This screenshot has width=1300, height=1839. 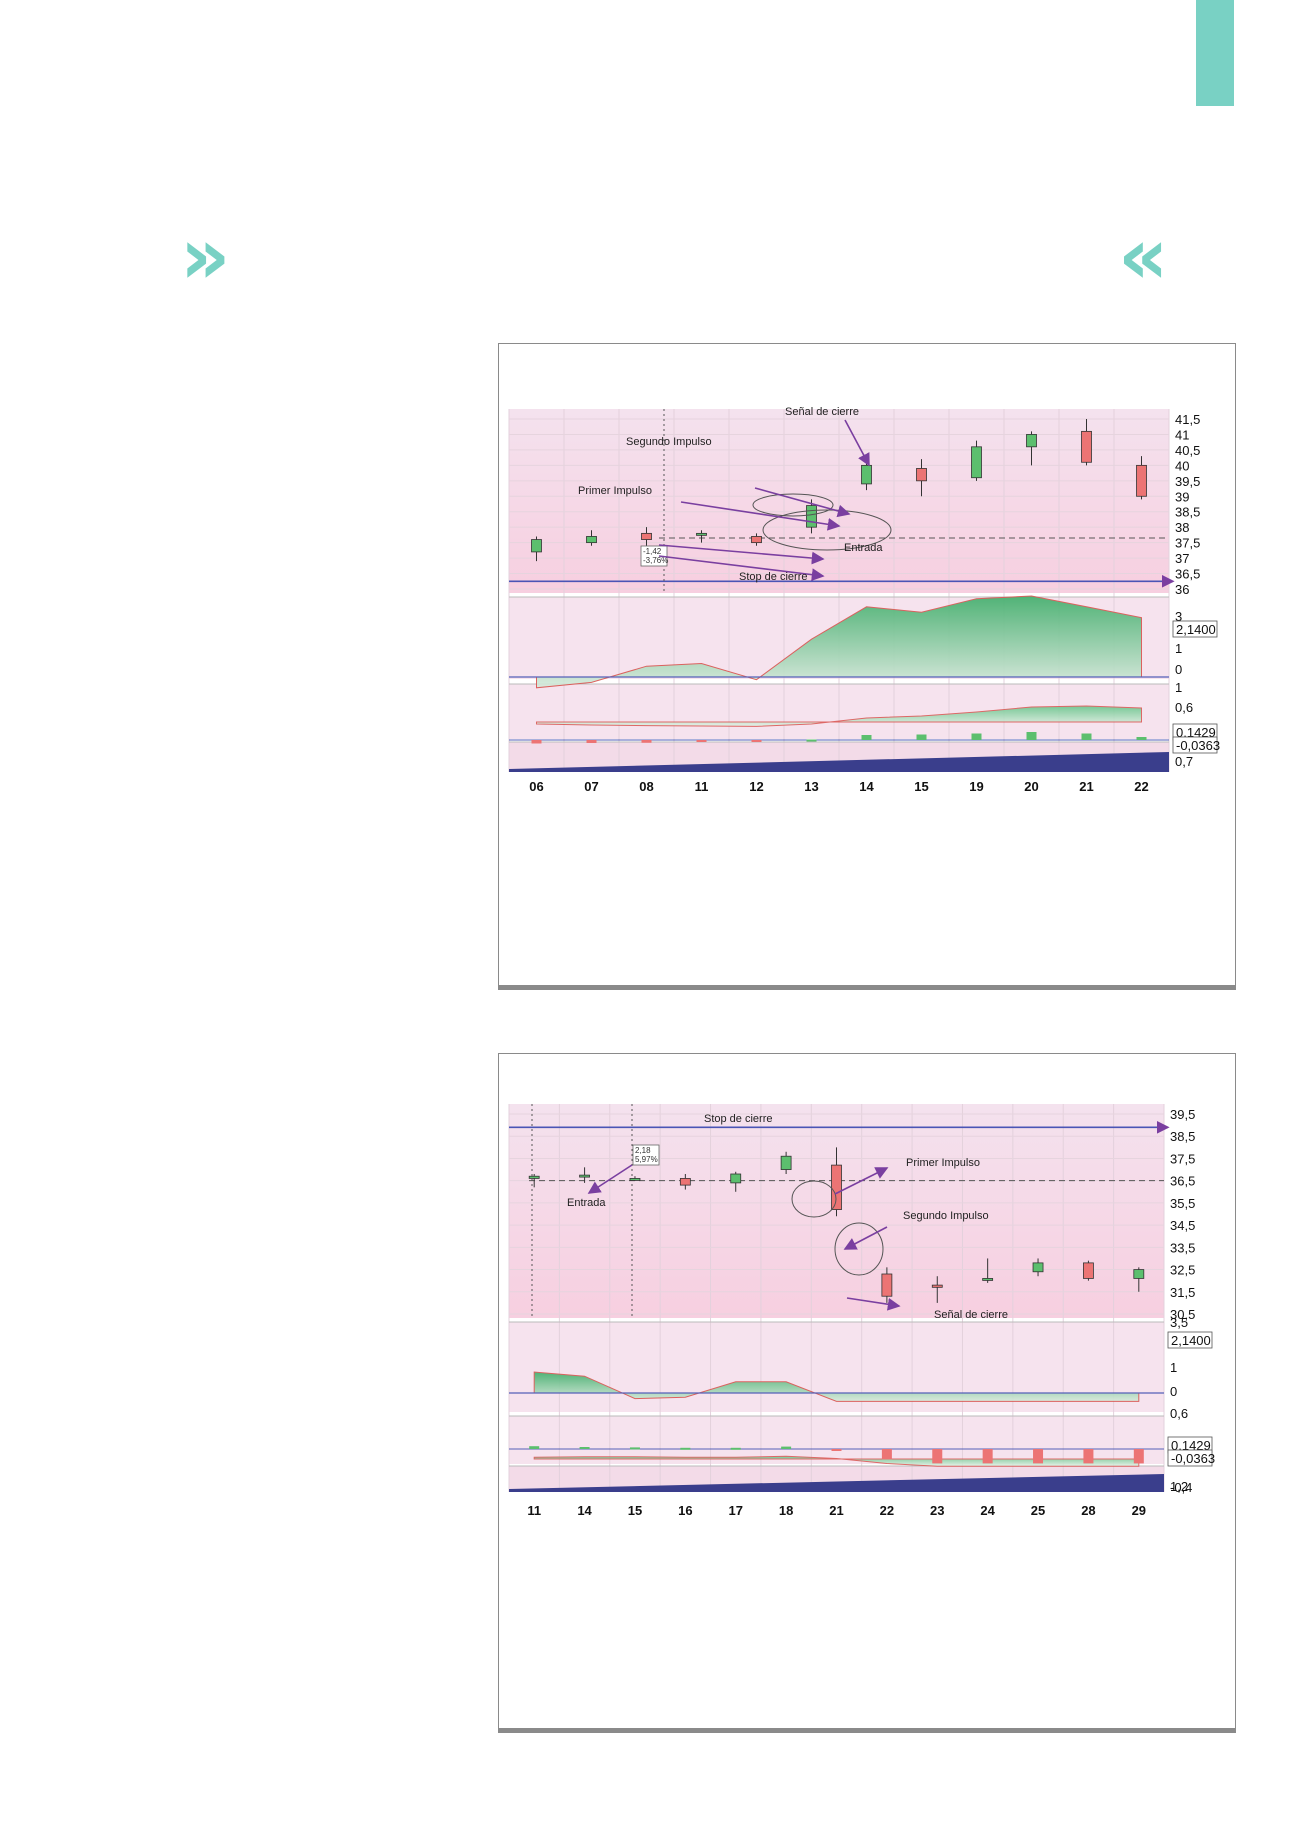 I want to click on bottom-band, so click(x=839, y=762).